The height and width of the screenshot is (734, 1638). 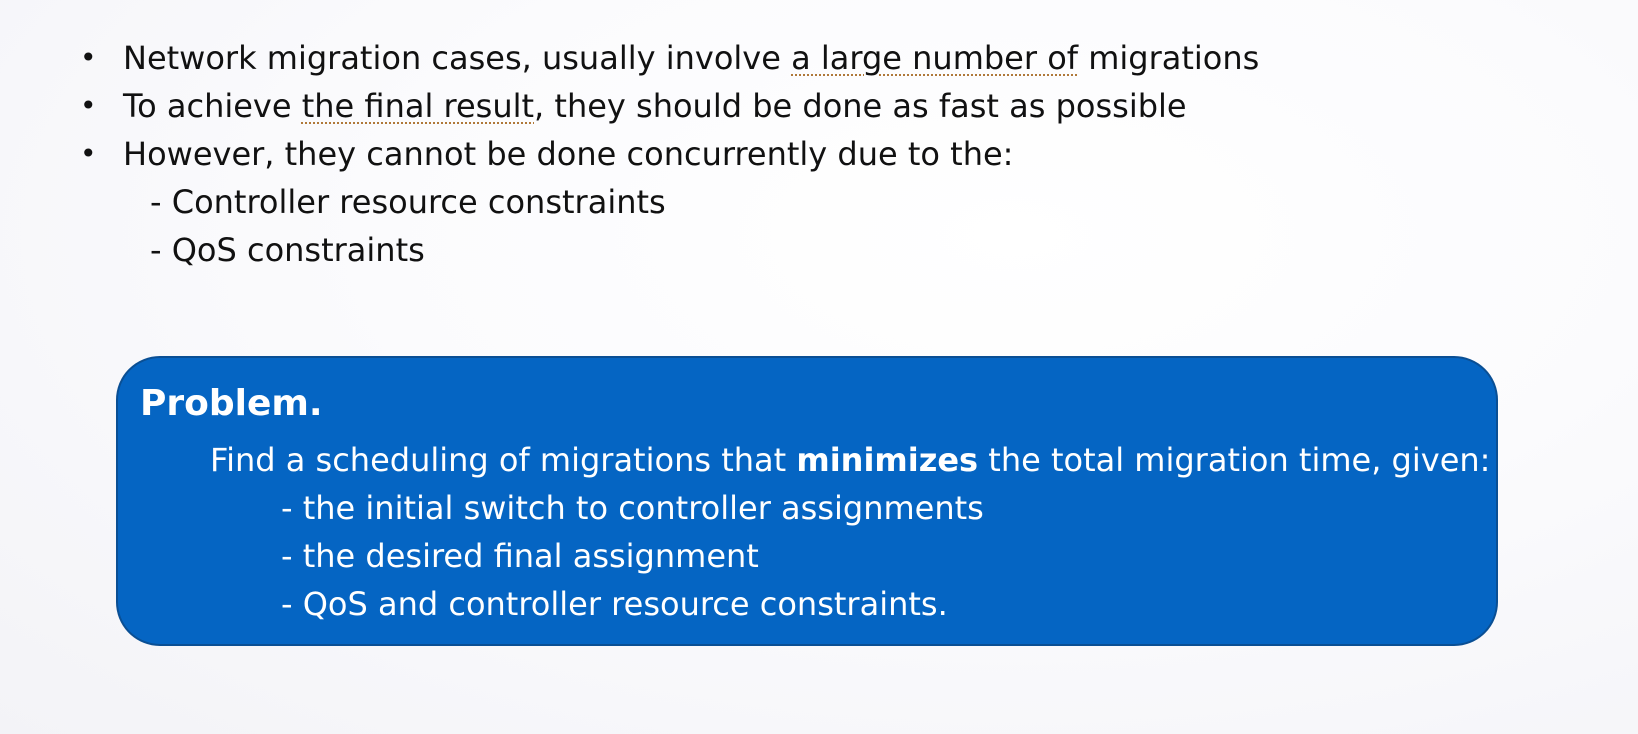 What do you see at coordinates (1169, 58) in the screenshot?
I see `bullet-text: migrations` at bounding box center [1169, 58].